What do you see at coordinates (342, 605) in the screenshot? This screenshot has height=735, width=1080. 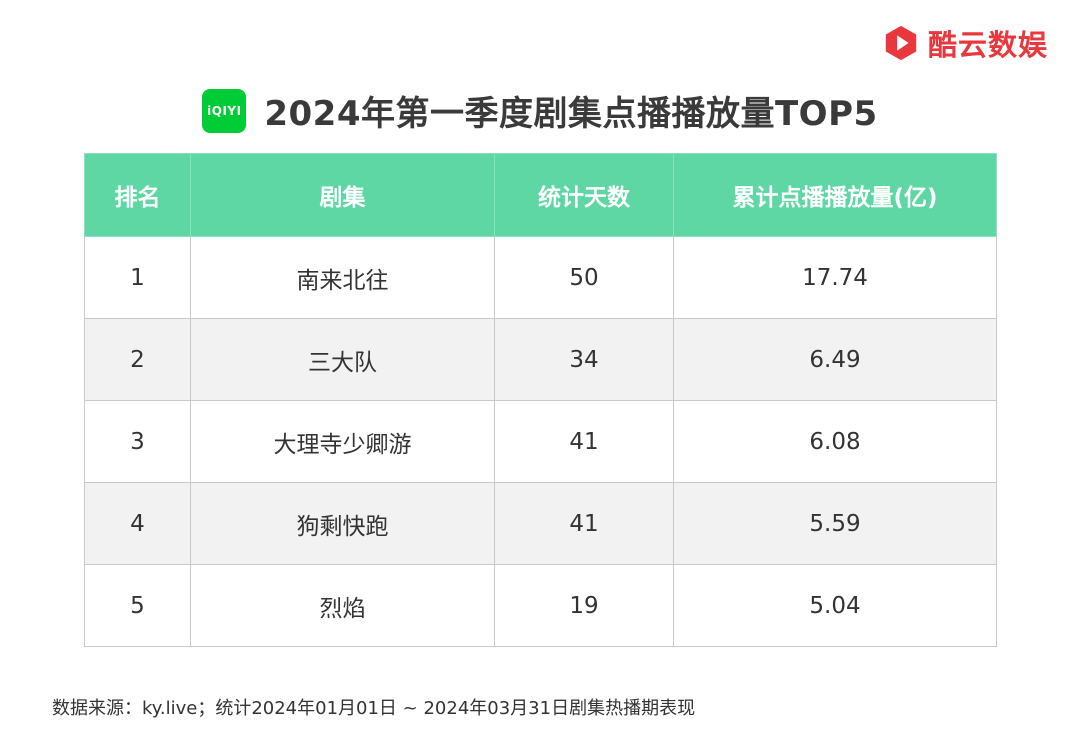 I see `show-cell: 烈焰` at bounding box center [342, 605].